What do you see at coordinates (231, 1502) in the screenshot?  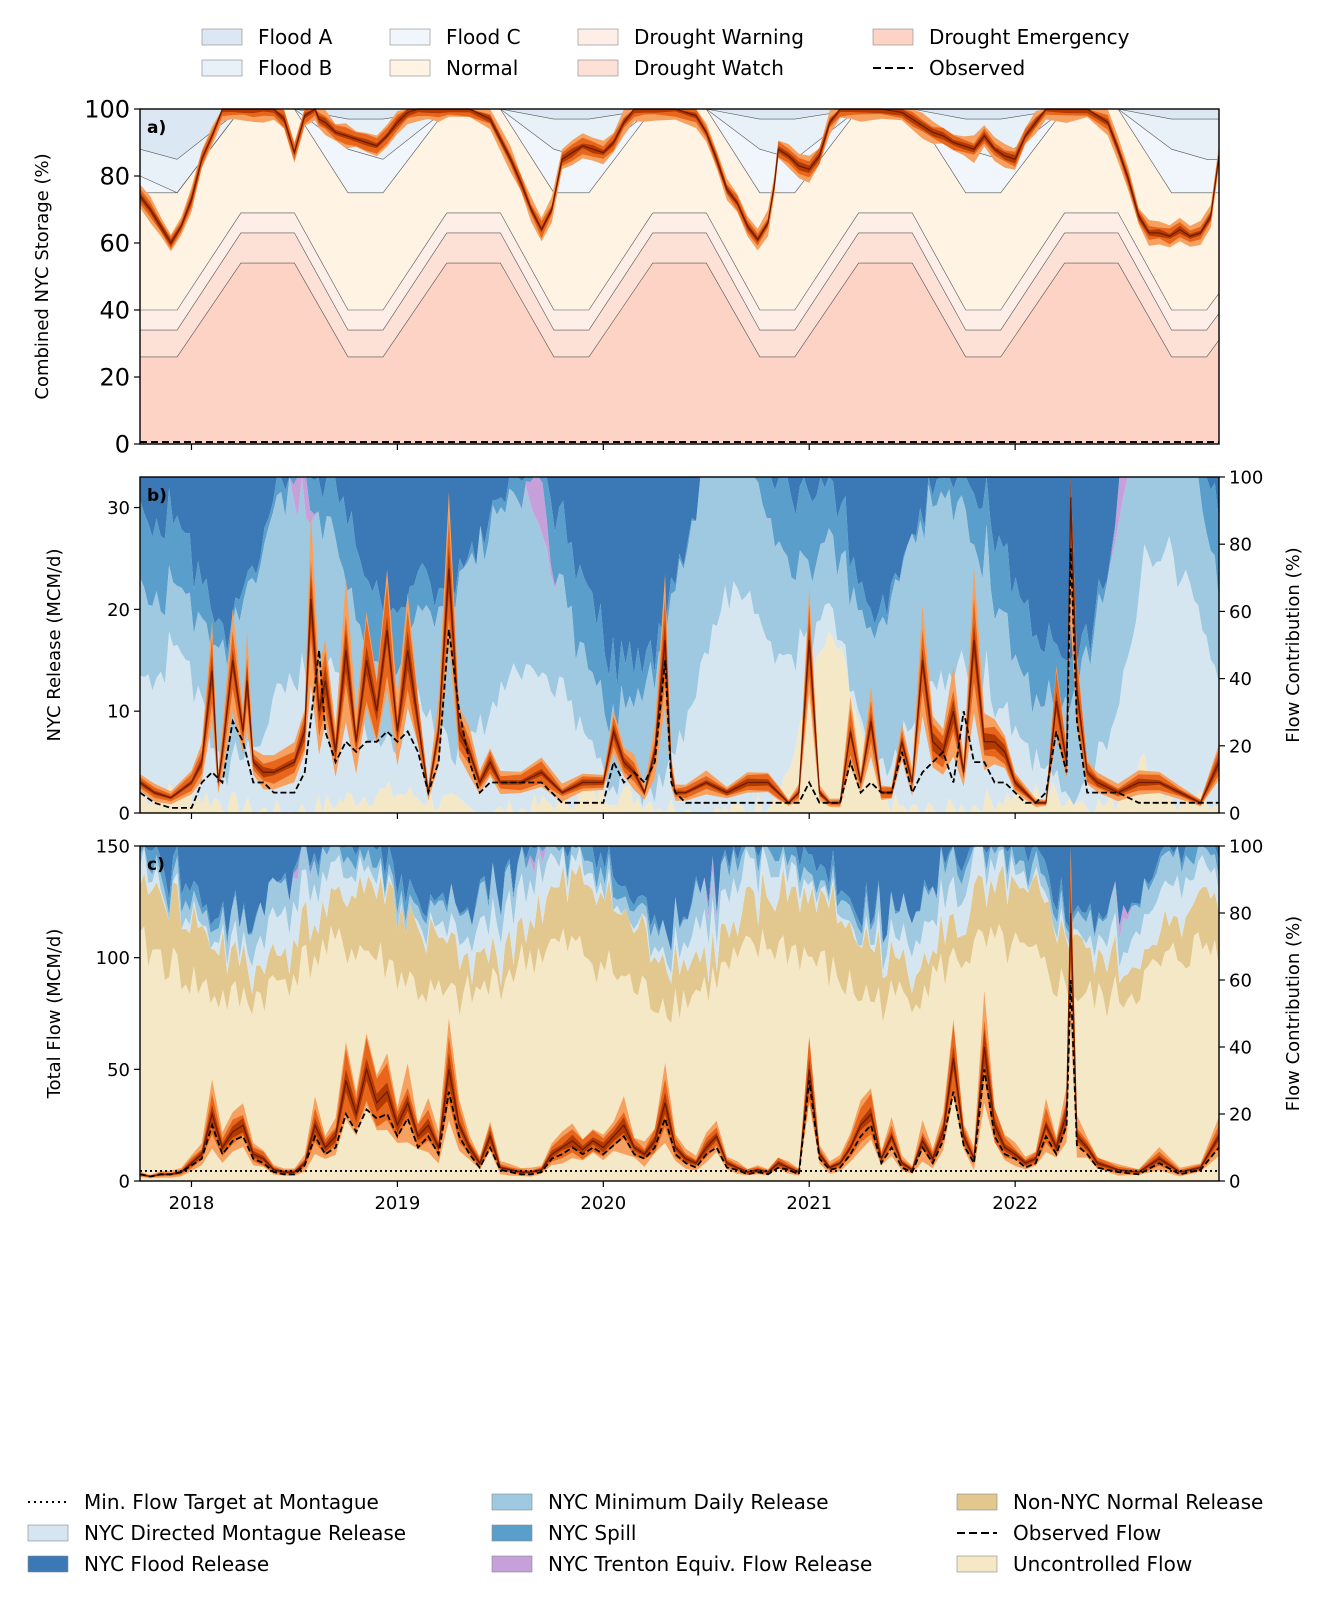 I see `legend-label-min-flow-target-at-montague: Min. Flow Target at Montague` at bounding box center [231, 1502].